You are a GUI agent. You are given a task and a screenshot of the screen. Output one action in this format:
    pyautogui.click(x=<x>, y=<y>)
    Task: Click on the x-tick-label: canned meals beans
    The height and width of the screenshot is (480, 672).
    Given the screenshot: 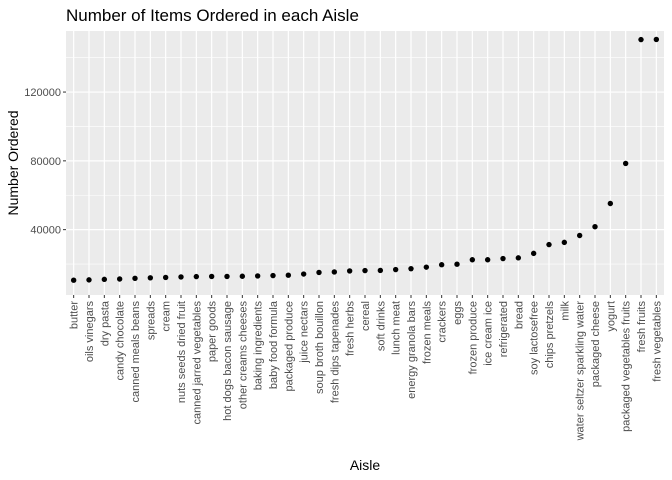 What is the action you would take?
    pyautogui.click(x=136, y=352)
    